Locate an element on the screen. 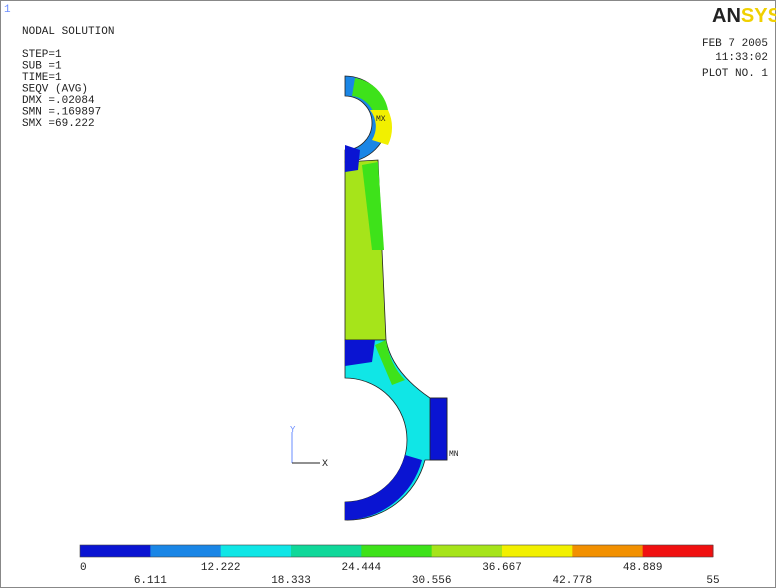 This screenshot has height=588, width=776. time: 11:33:02 is located at coordinates (741, 58).